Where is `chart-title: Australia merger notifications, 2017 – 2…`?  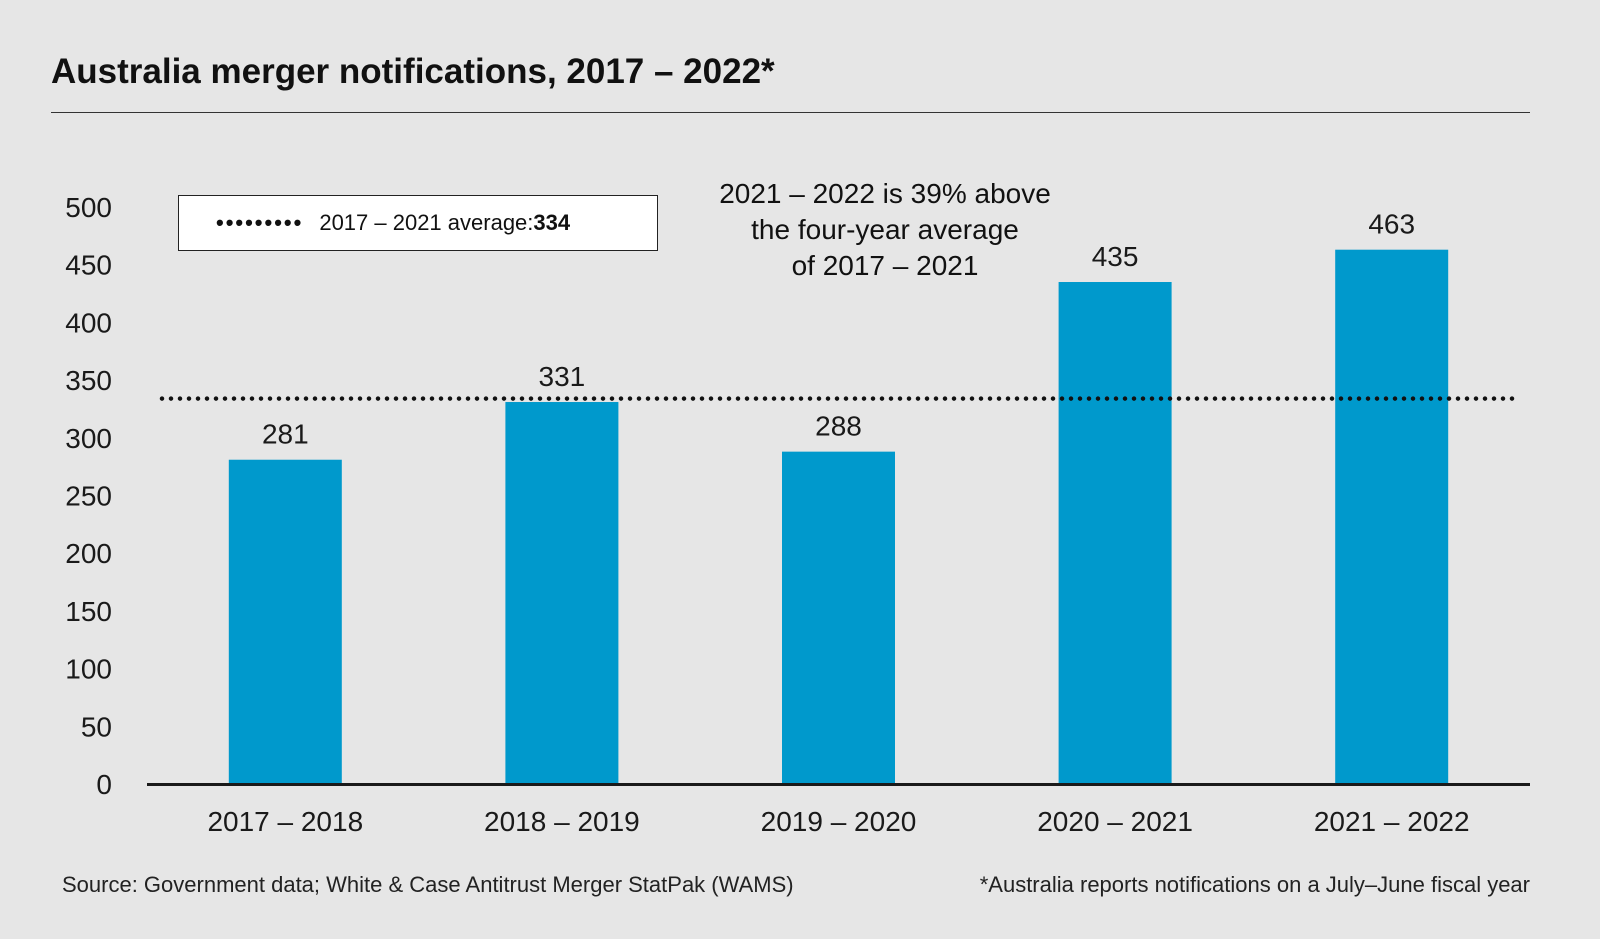 chart-title: Australia merger notifications, 2017 – 2… is located at coordinates (413, 71).